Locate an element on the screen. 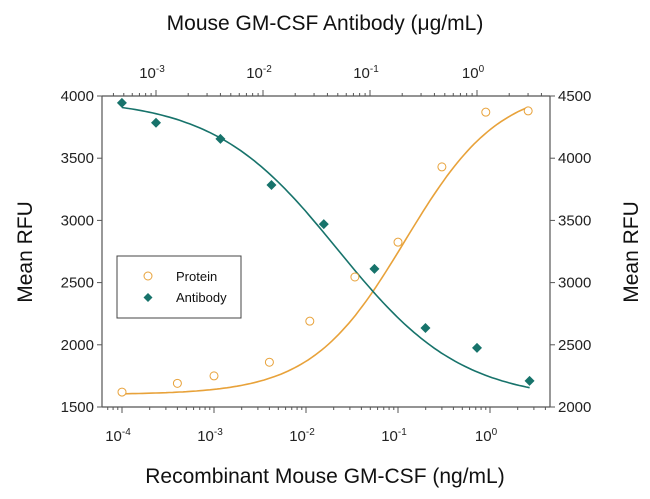 This screenshot has width=650, height=499. legend-box is located at coordinates (179, 287).